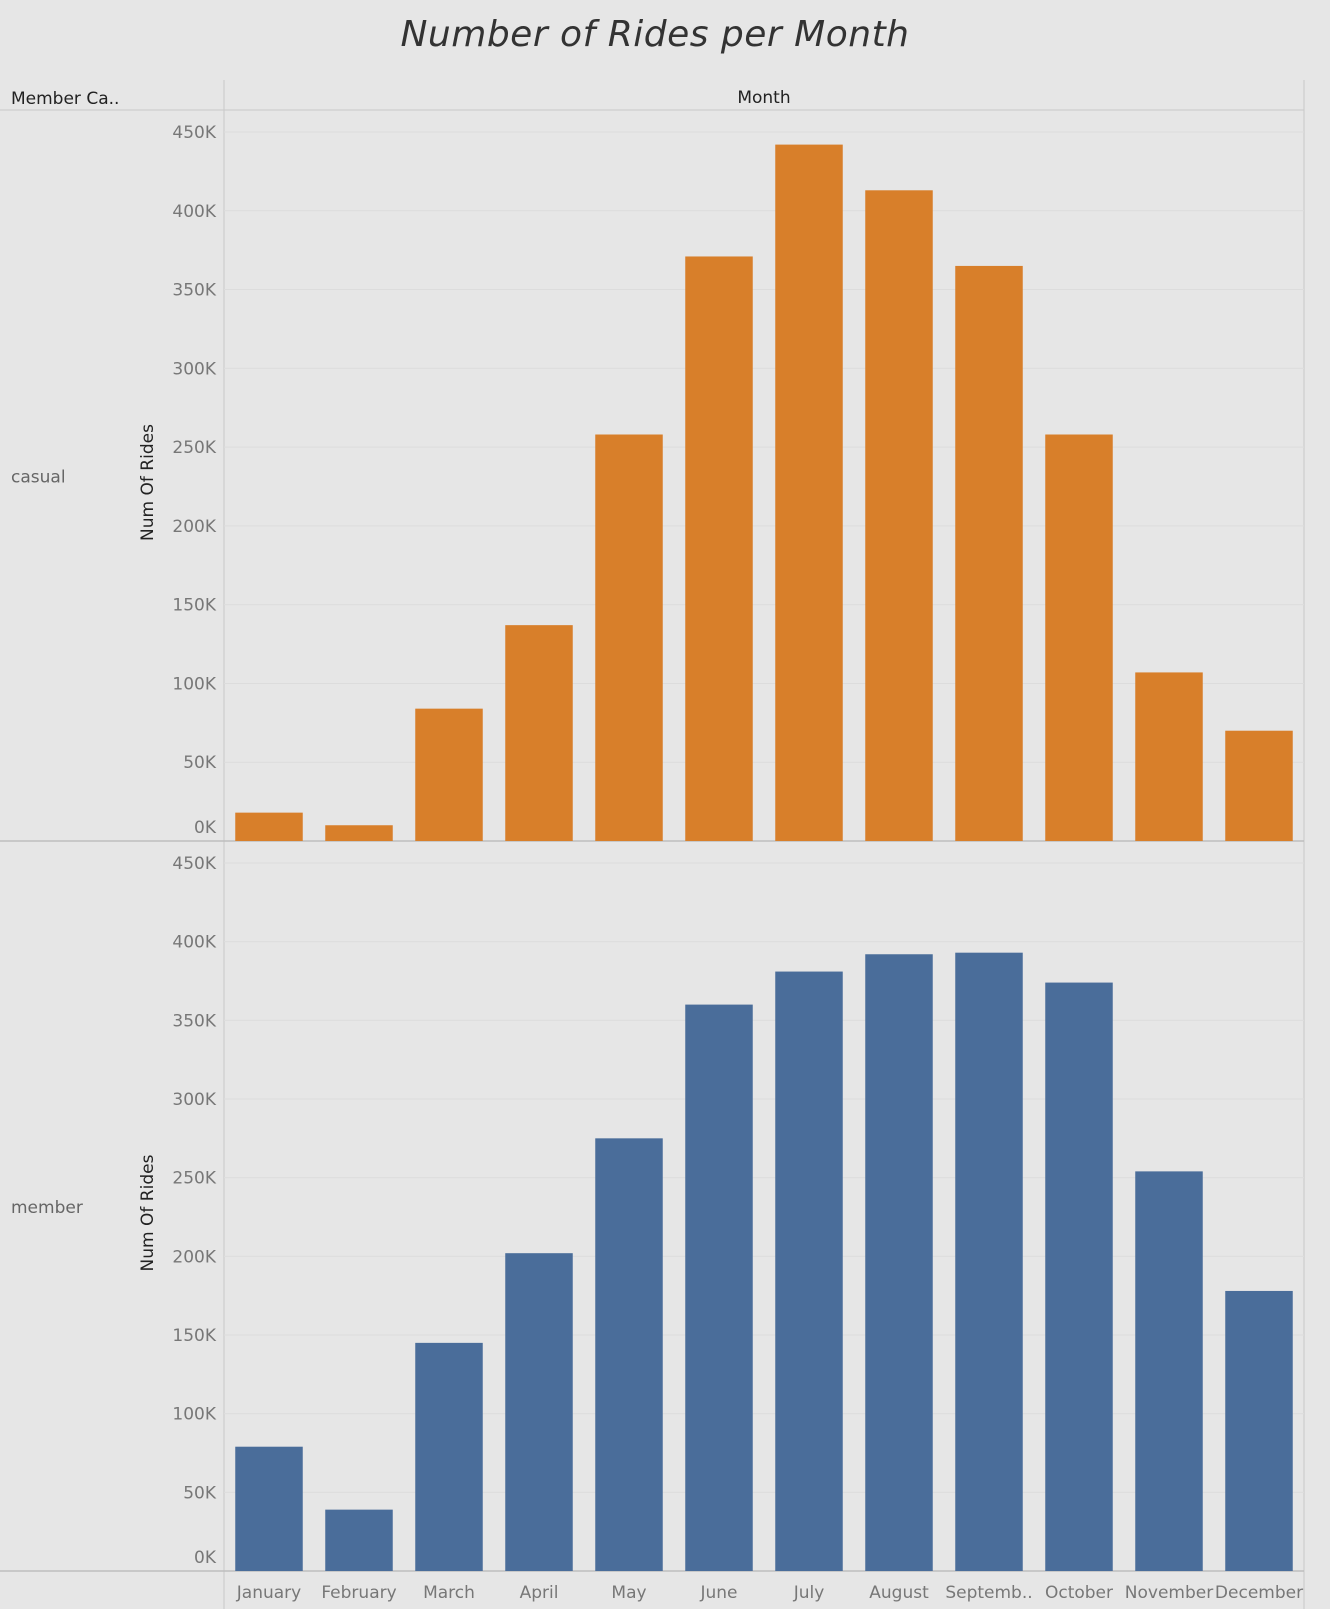 This screenshot has height=1609, width=1330. Describe the element at coordinates (1079, 637) in the screenshot. I see `bar-casual-october` at that location.